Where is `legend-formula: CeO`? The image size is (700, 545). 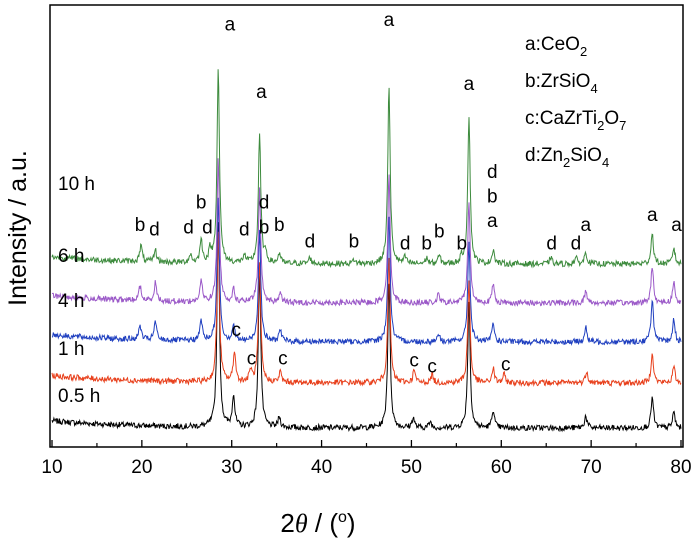
legend-formula: CeO is located at coordinates (560, 44).